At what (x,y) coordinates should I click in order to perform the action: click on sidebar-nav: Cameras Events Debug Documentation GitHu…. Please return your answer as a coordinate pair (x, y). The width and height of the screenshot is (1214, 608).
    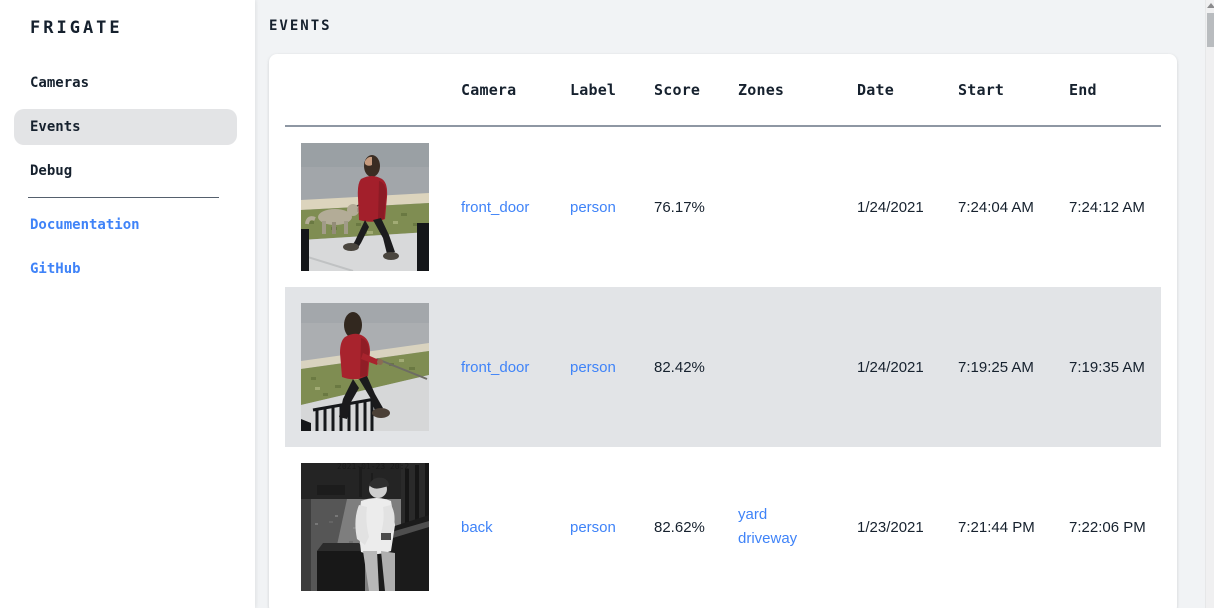
    Looking at the image, I should click on (127, 176).